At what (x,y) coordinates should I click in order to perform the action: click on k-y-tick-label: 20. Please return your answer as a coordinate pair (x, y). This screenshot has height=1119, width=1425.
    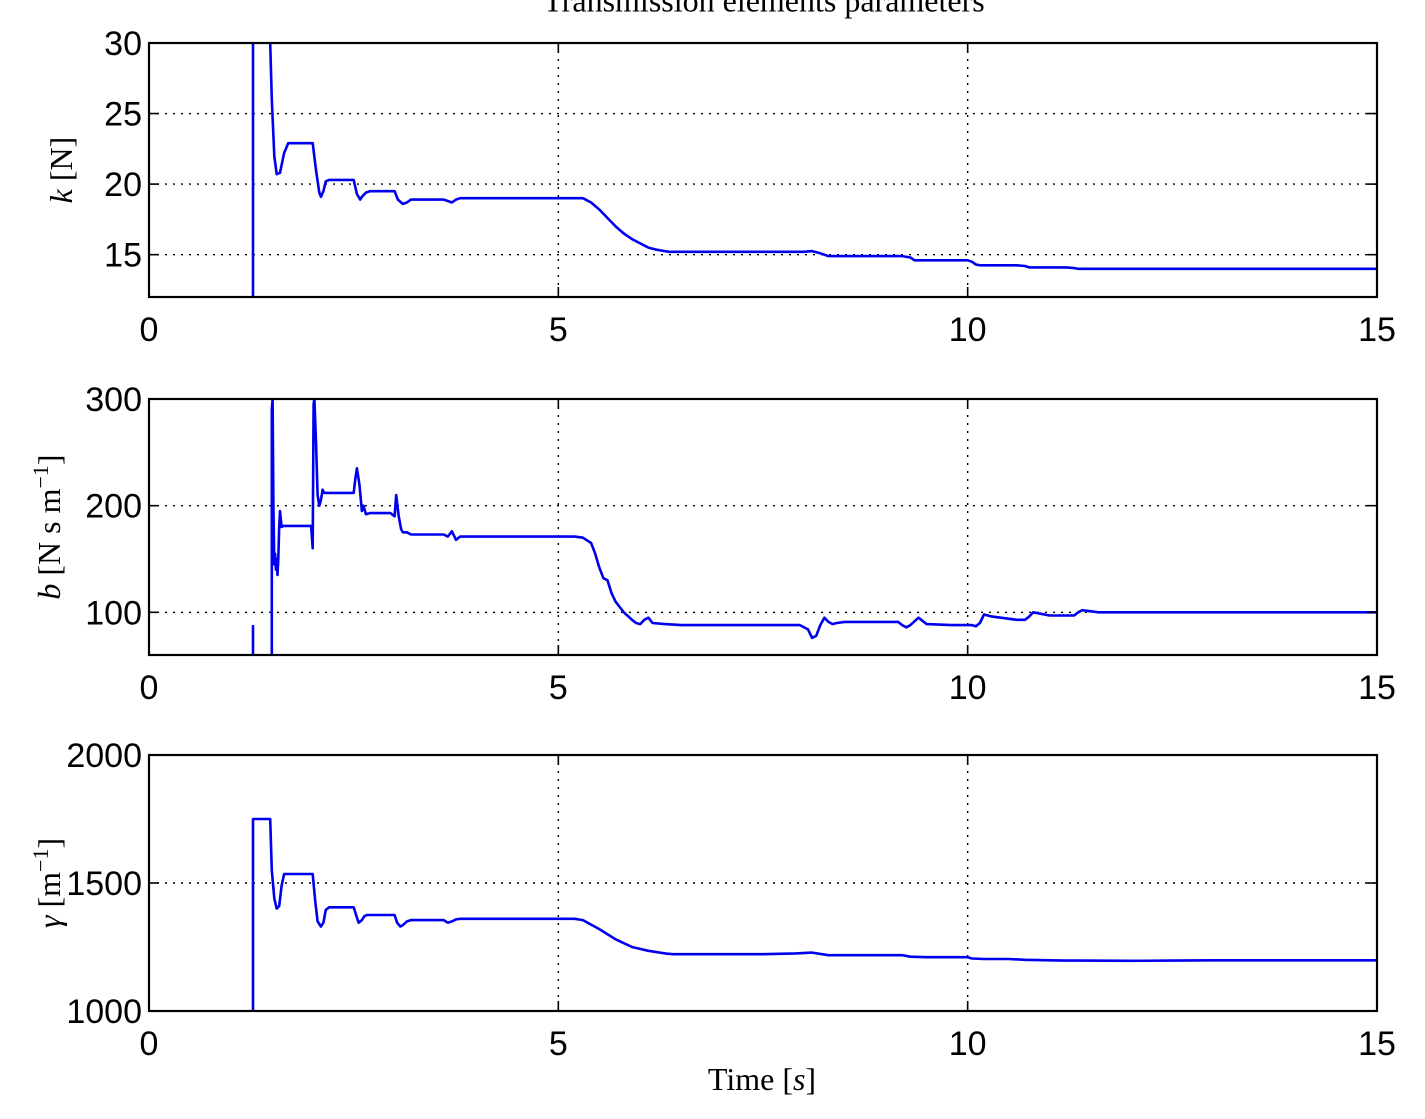
    Looking at the image, I should click on (123, 185).